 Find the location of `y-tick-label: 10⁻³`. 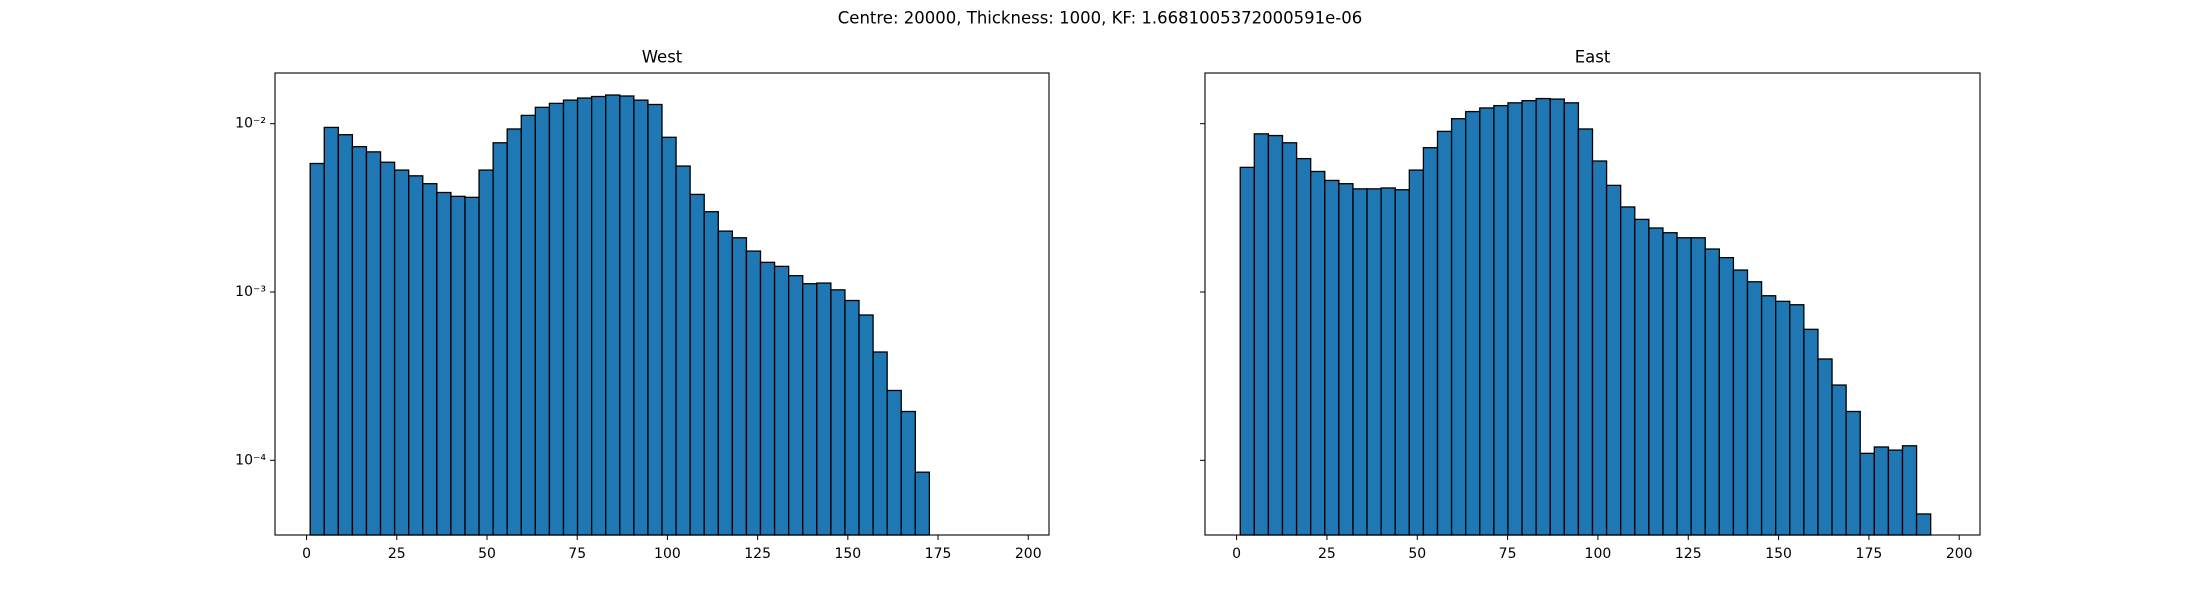

y-tick-label: 10⁻³ is located at coordinates (250, 292).